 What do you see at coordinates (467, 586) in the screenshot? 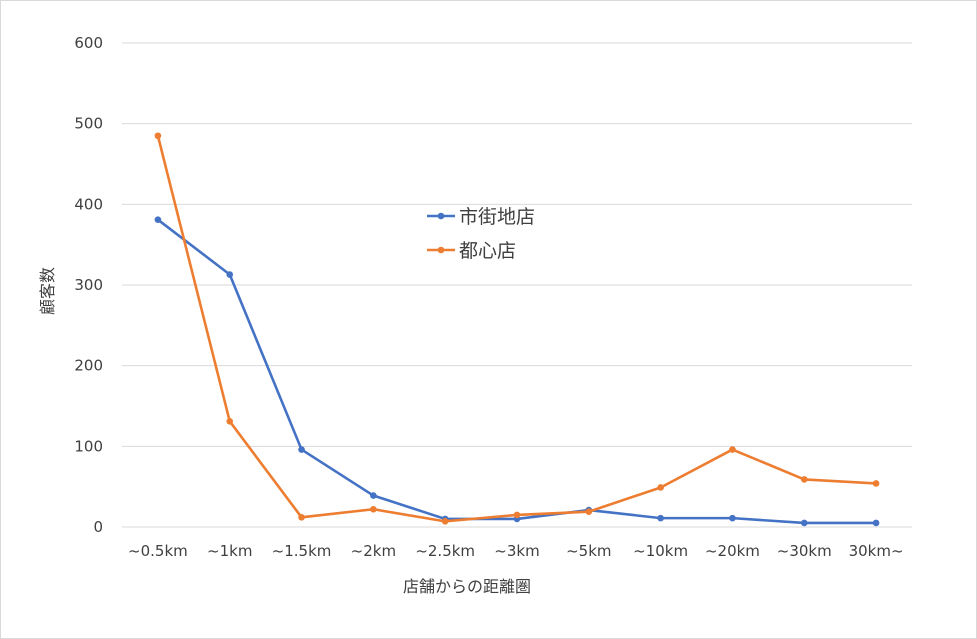
I see `x-axis-title: 店舗からの距離圏` at bounding box center [467, 586].